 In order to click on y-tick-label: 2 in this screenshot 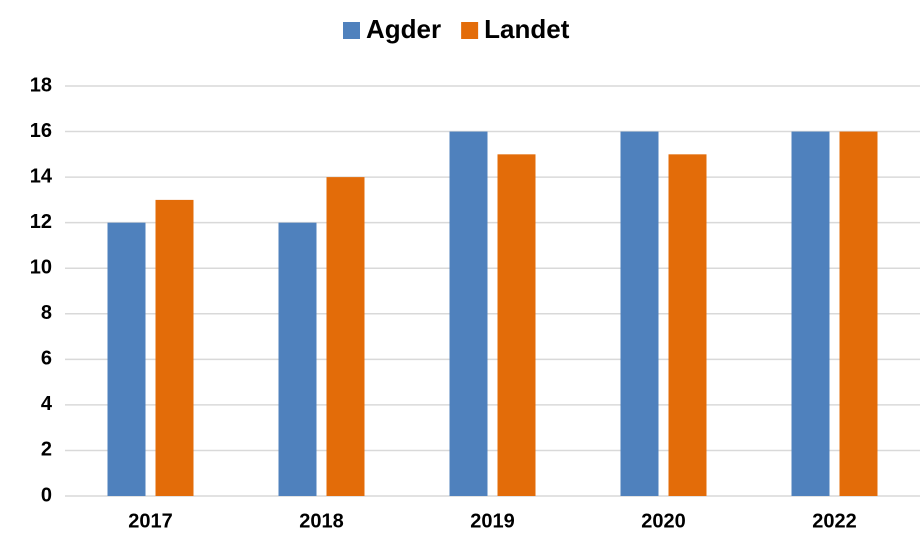, I will do `click(46, 450)`.